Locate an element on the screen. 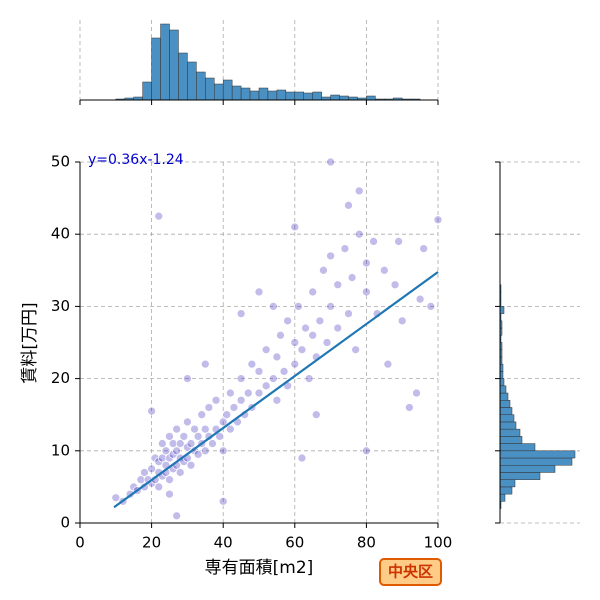 Image resolution: width=600 pixels, height=600 pixels. y-tick-label: 50 is located at coordinates (60, 162).